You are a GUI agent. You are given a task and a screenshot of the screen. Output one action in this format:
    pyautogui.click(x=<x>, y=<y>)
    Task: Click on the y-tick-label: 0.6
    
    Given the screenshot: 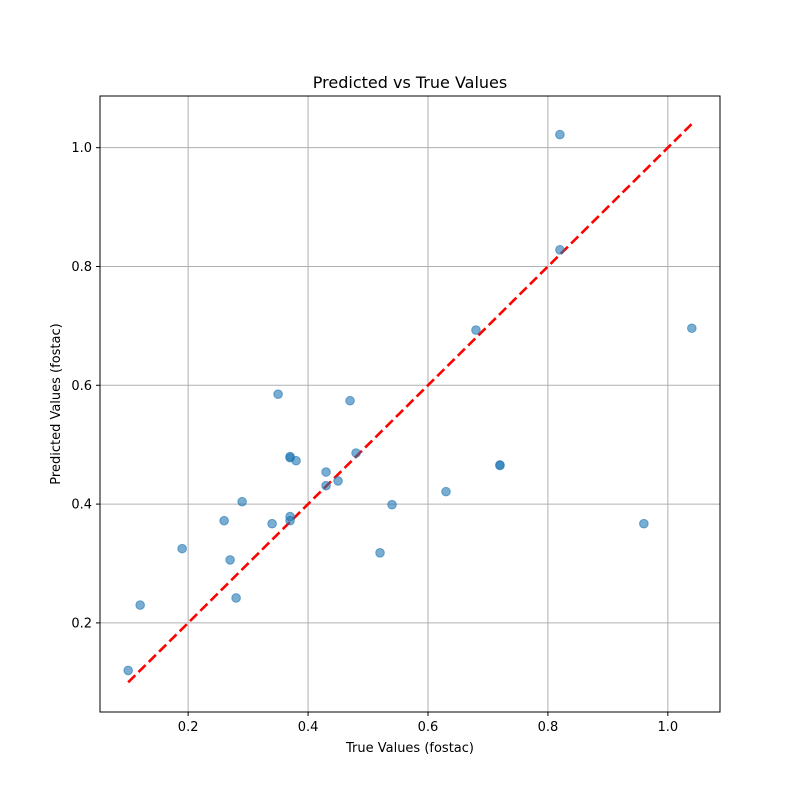 What is the action you would take?
    pyautogui.click(x=81, y=386)
    